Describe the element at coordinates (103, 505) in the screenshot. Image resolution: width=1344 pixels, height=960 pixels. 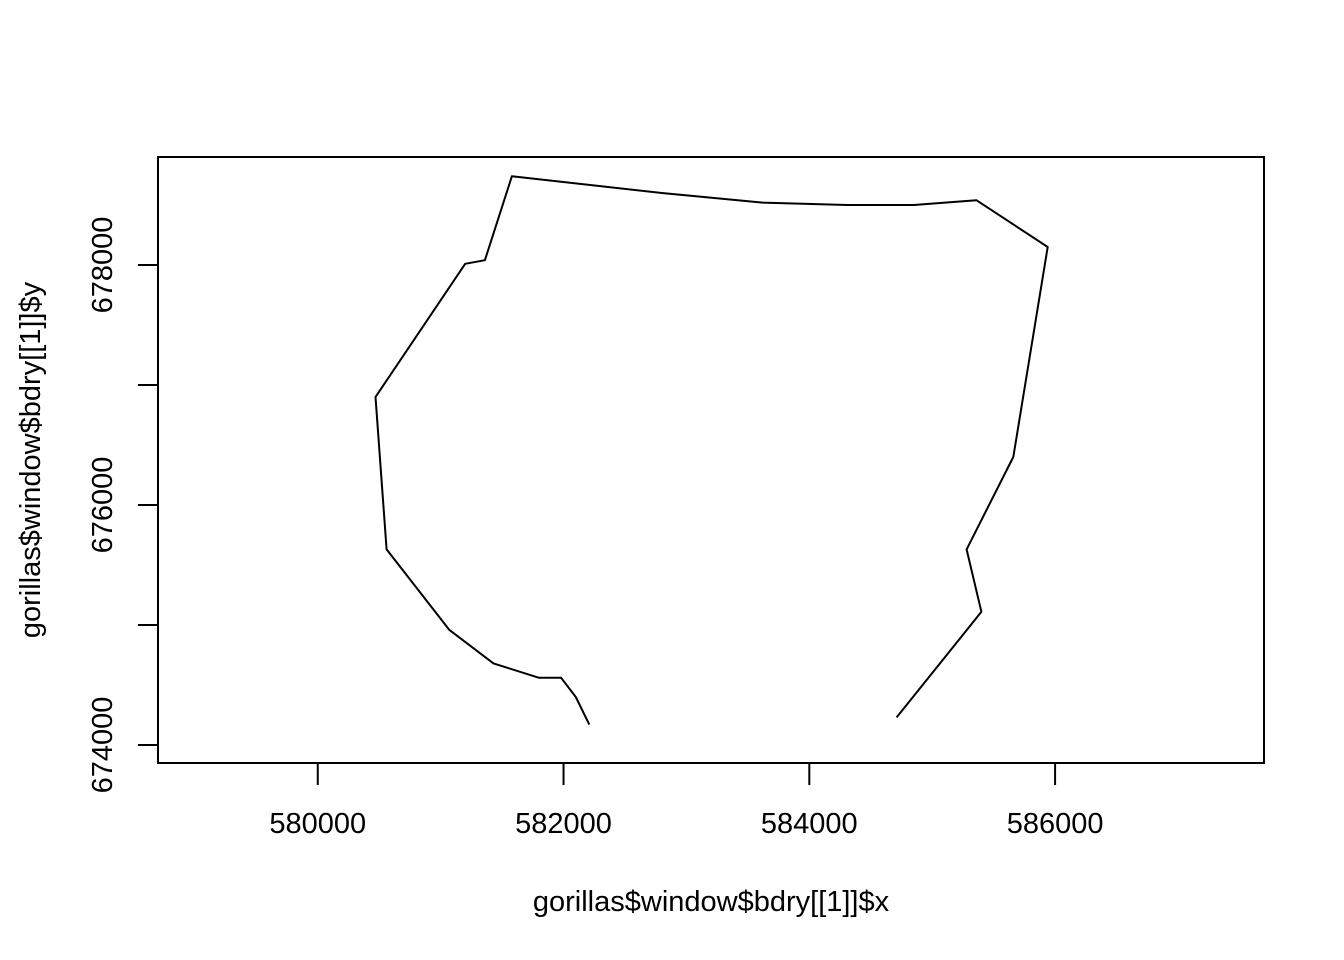
I see `y-tick-label: 676000` at that location.